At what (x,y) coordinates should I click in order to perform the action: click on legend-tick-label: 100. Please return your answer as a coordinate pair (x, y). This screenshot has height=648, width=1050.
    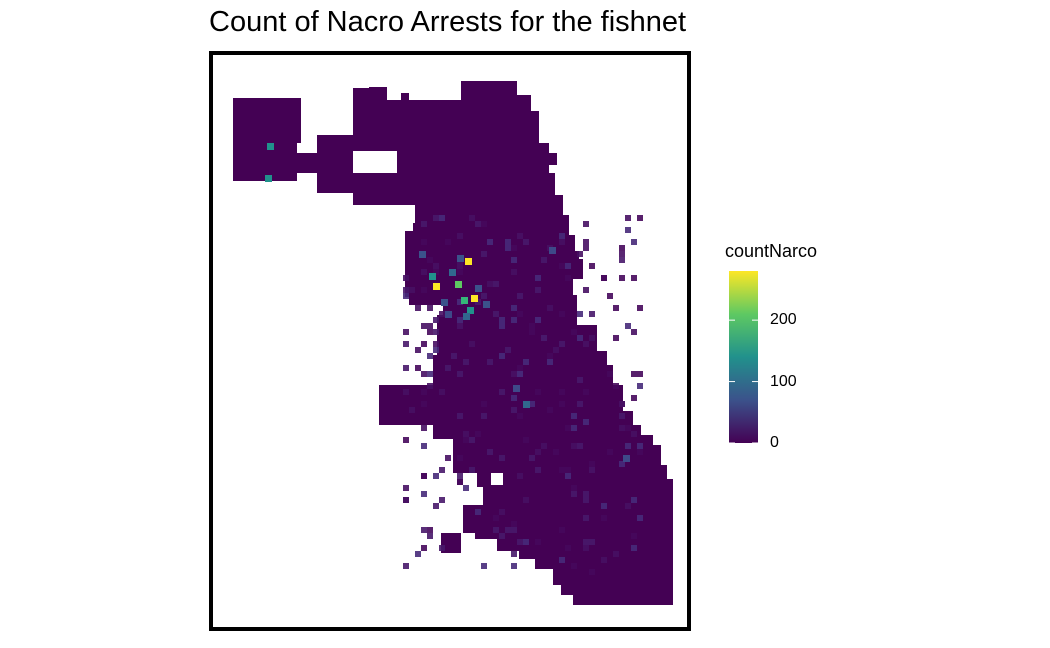
    Looking at the image, I should click on (783, 381).